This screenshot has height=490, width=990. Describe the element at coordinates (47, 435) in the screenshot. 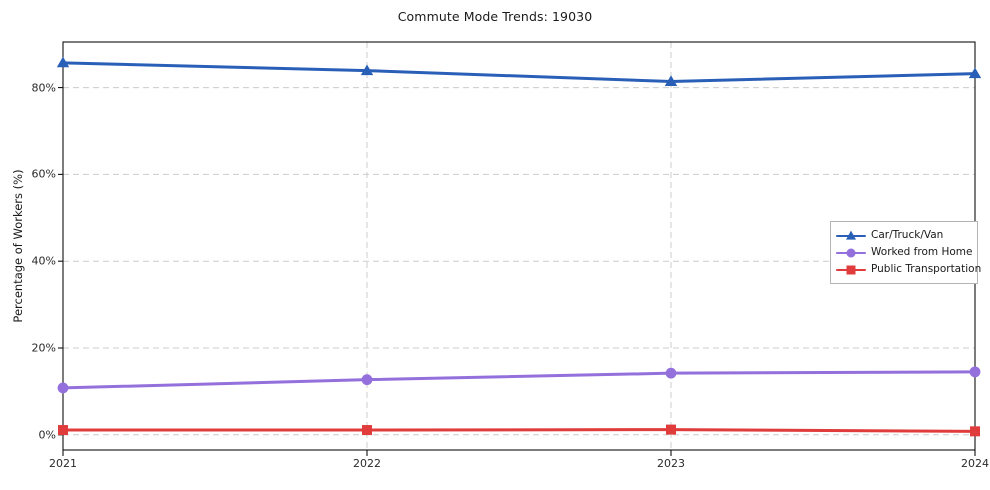

I see `y-tick-label: 0%` at that location.